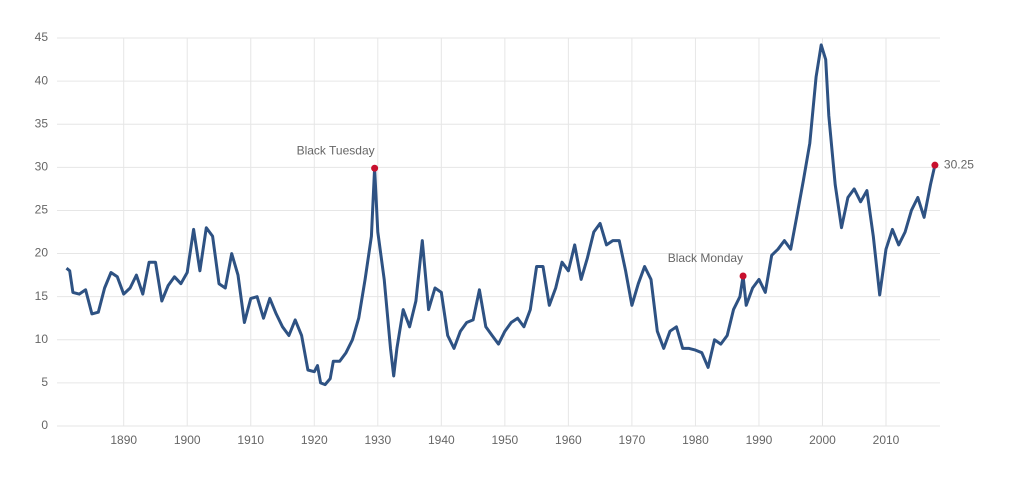  Describe the element at coordinates (42, 167) in the screenshot. I see `y-tick-label: 30` at that location.